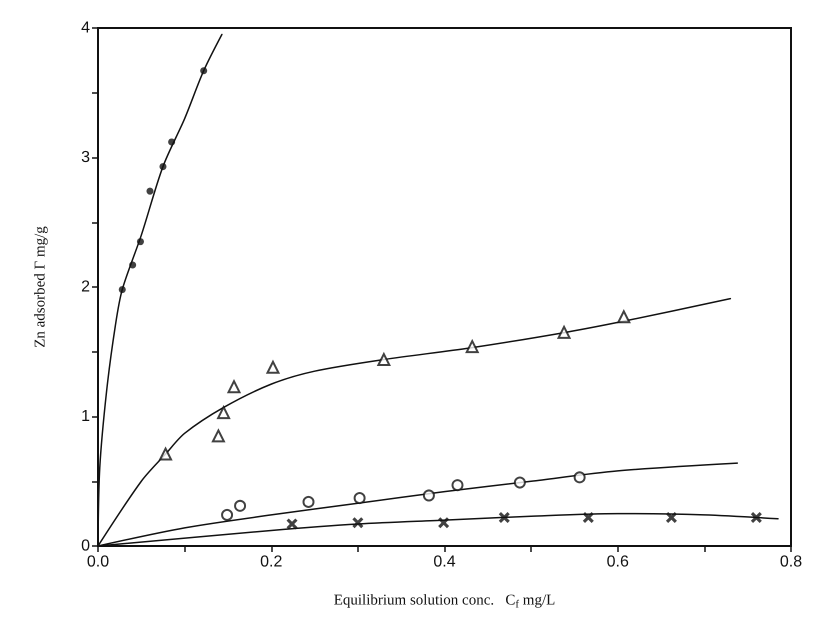 The width and height of the screenshot is (823, 636). I want to click on x-tick-label: 0.0, so click(98, 562).